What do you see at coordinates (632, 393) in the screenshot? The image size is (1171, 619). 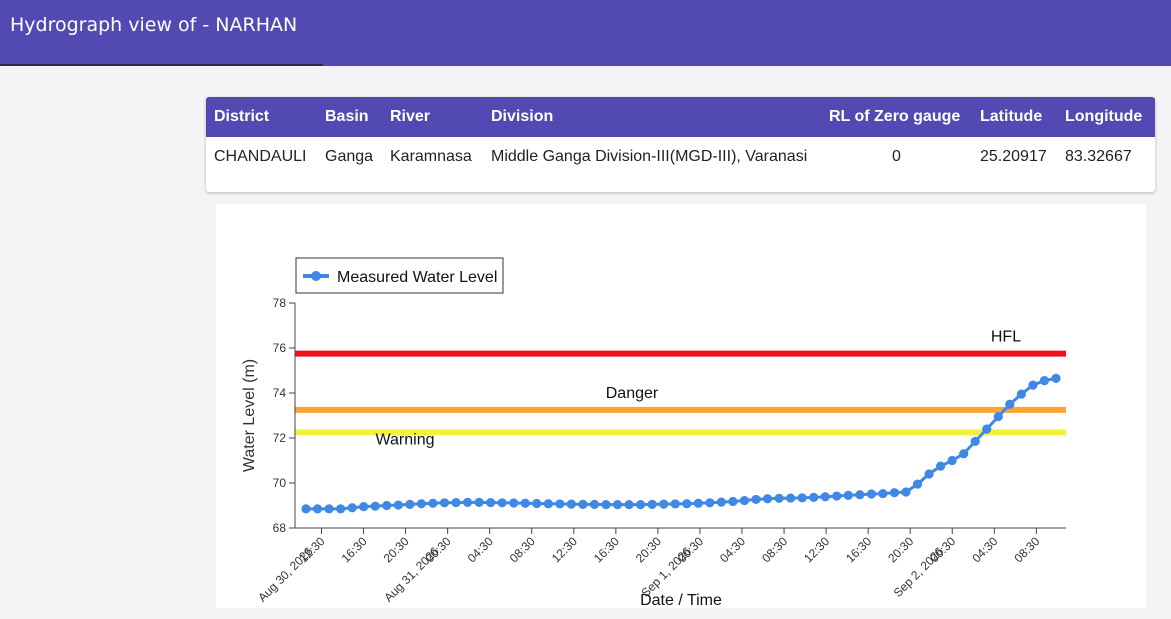 I see `reference-label-danger: Danger` at bounding box center [632, 393].